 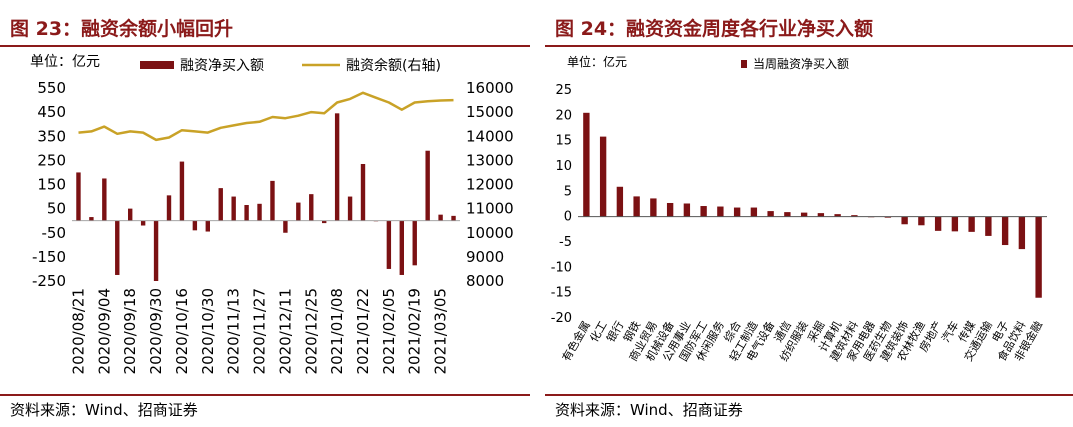 I want to click on x-tick-label: 2021/03/05, so click(x=441, y=331).